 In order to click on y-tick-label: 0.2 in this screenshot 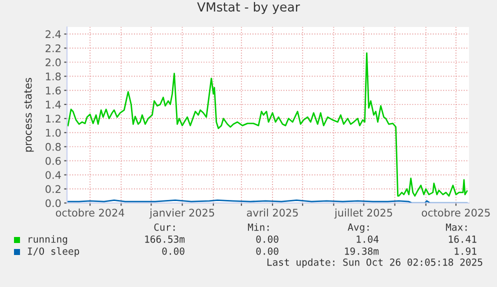, I will do `click(53, 189)`.